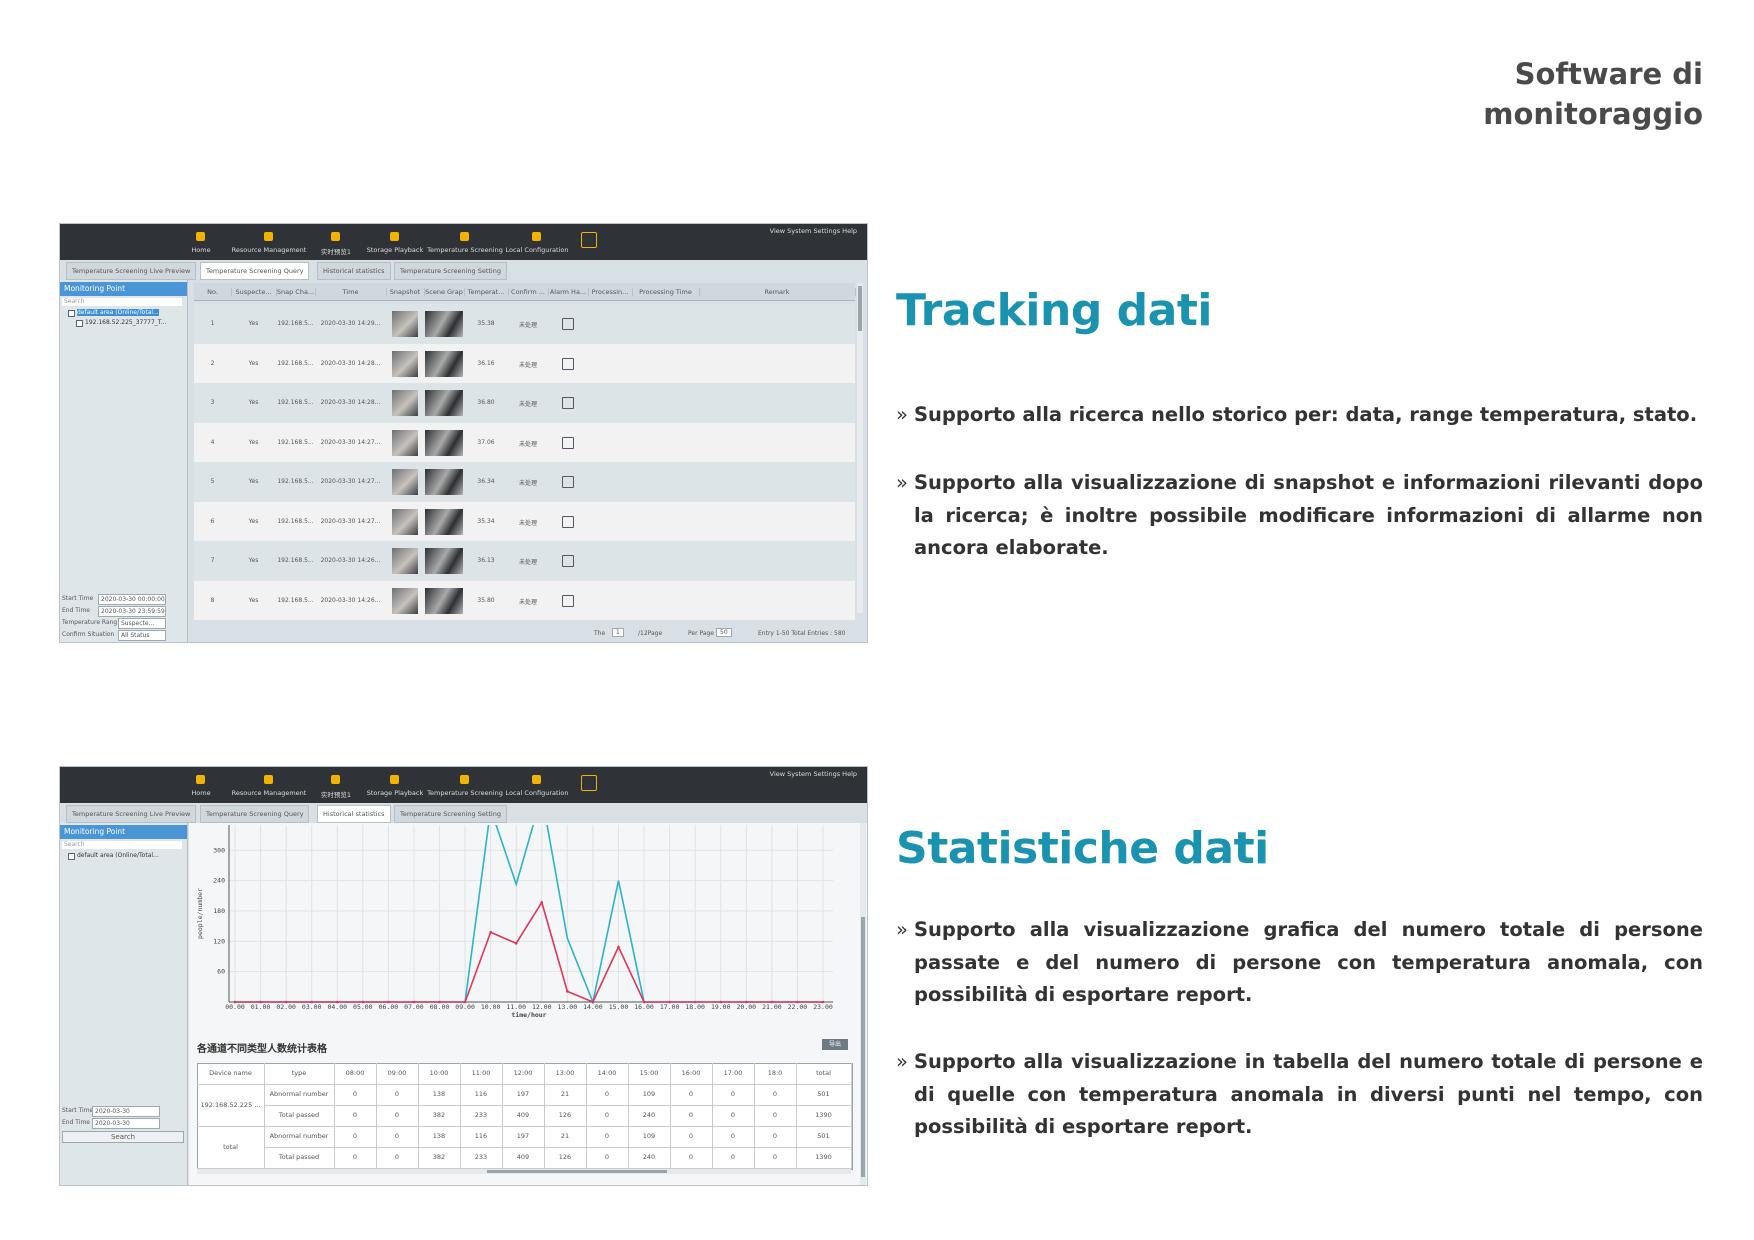 The height and width of the screenshot is (1240, 1754). What do you see at coordinates (463, 785) in the screenshot?
I see `top-bar` at bounding box center [463, 785].